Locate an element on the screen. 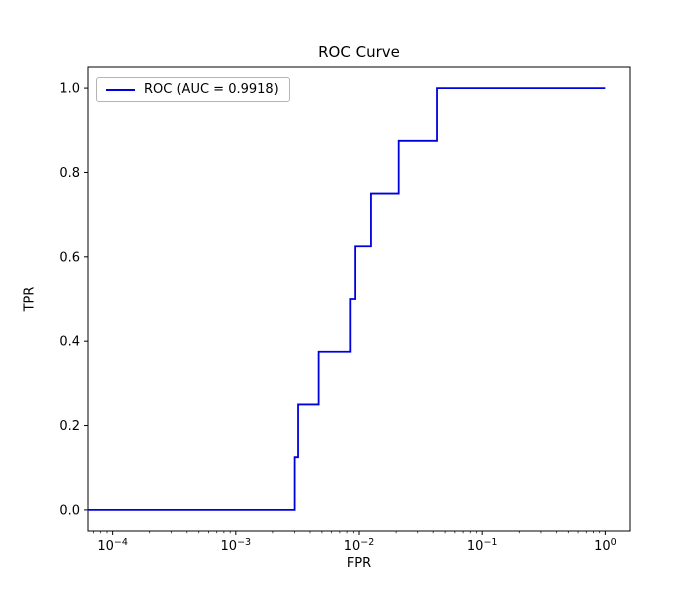  x-tick-label: 10⁰ is located at coordinates (605, 545).